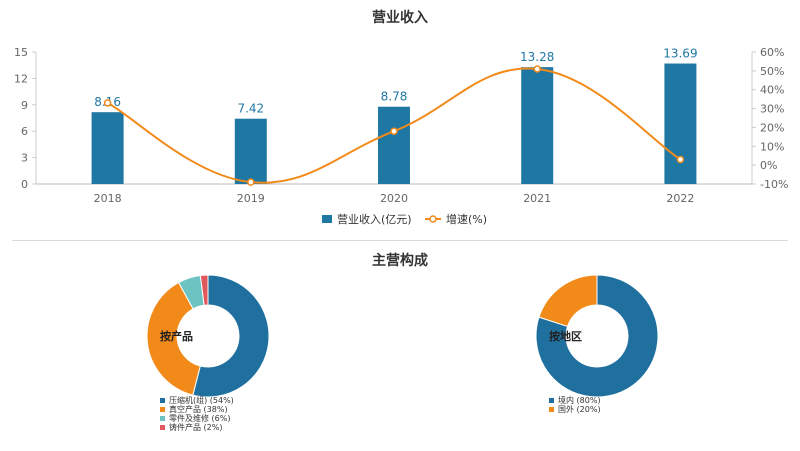 The height and width of the screenshot is (451, 800). Describe the element at coordinates (466, 219) in the screenshot. I see `legend-label-growth: 增速(%)` at that location.